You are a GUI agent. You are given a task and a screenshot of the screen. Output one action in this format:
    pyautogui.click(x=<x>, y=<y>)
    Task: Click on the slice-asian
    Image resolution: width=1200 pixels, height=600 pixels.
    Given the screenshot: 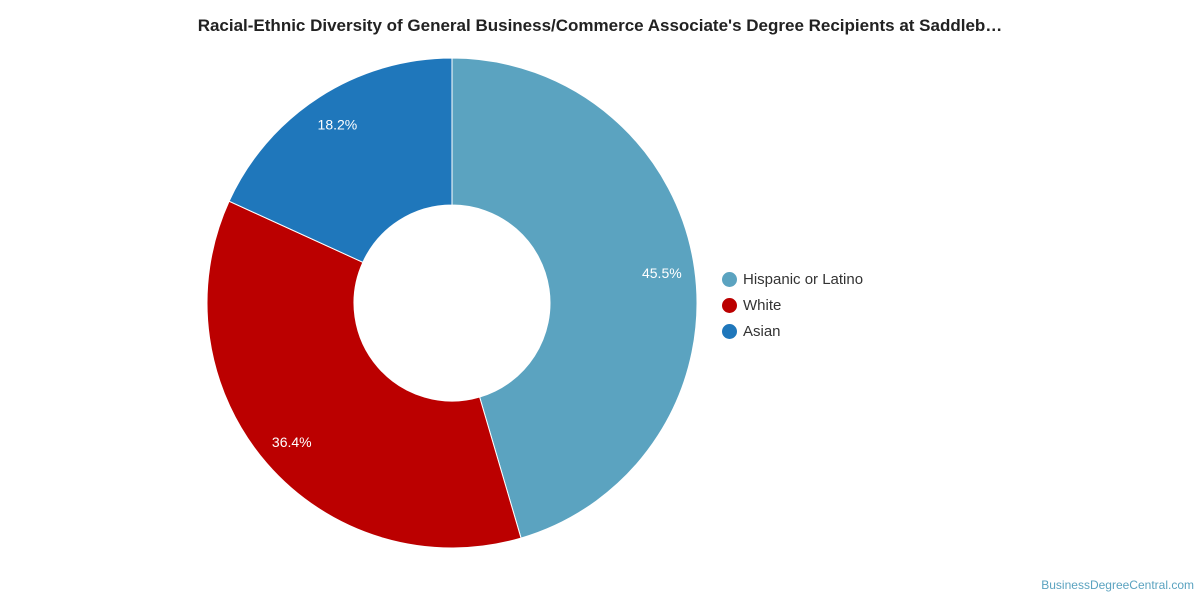 What is the action you would take?
    pyautogui.click(x=340, y=160)
    